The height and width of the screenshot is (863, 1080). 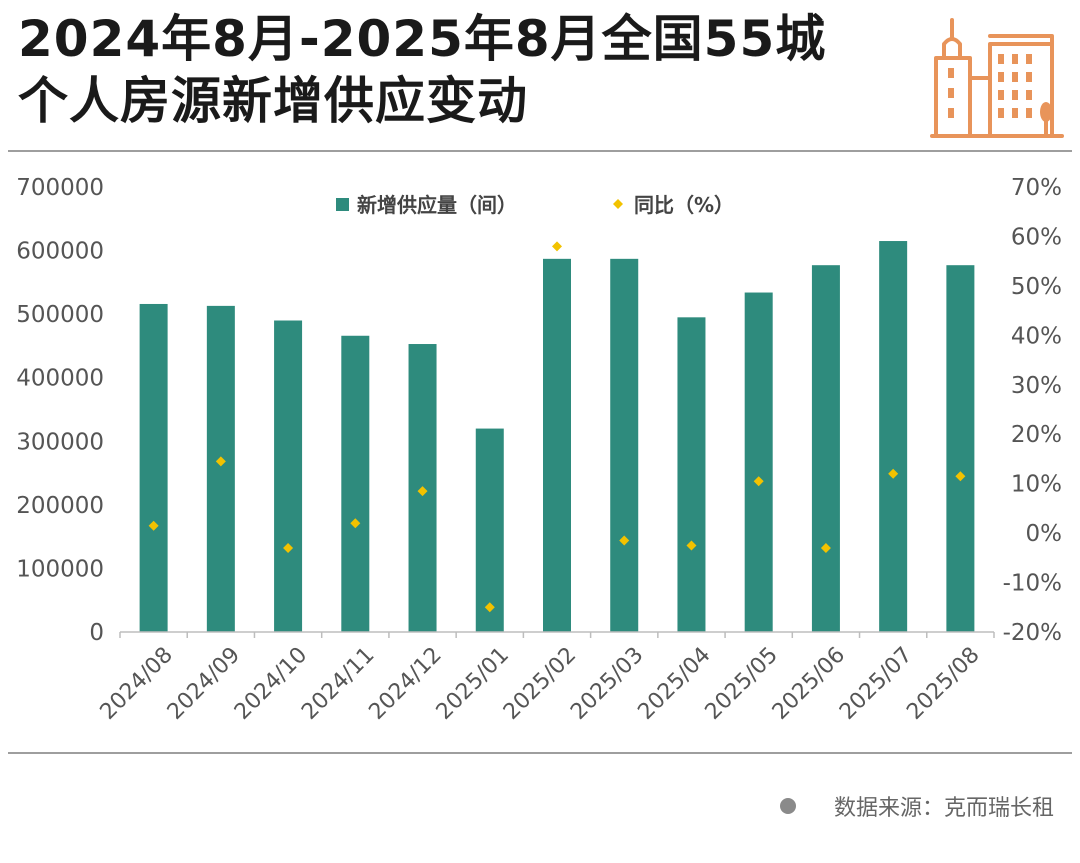 I want to click on bar-2025/01, so click(x=489, y=530).